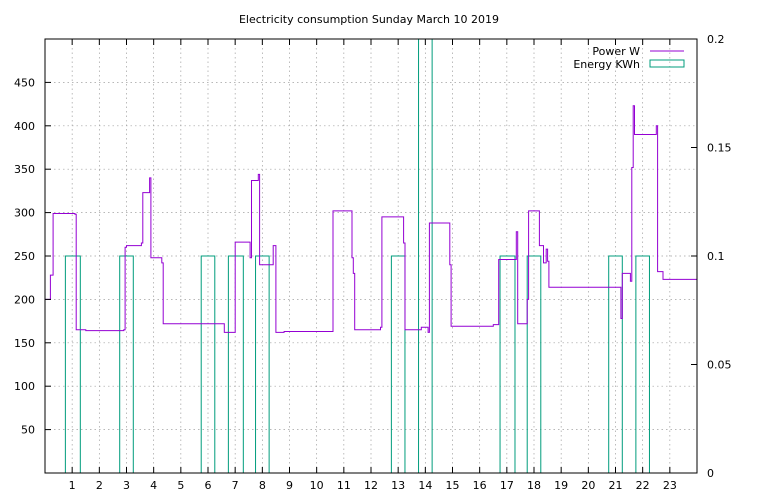 This screenshot has width=768, height=500. Describe the element at coordinates (670, 485) in the screenshot. I see `x-tick-label: 23` at that location.